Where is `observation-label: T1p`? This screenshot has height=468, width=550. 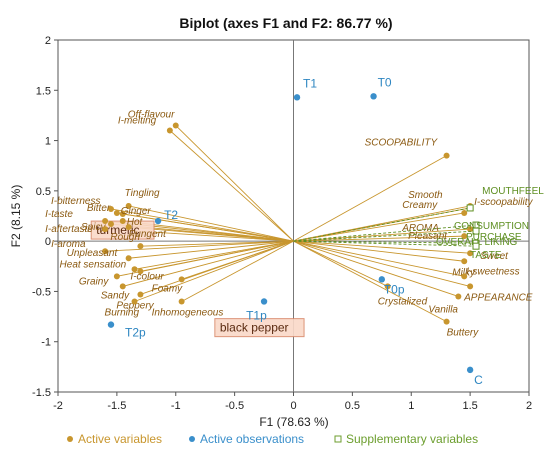
observation-label: T1p is located at coordinates (256, 315).